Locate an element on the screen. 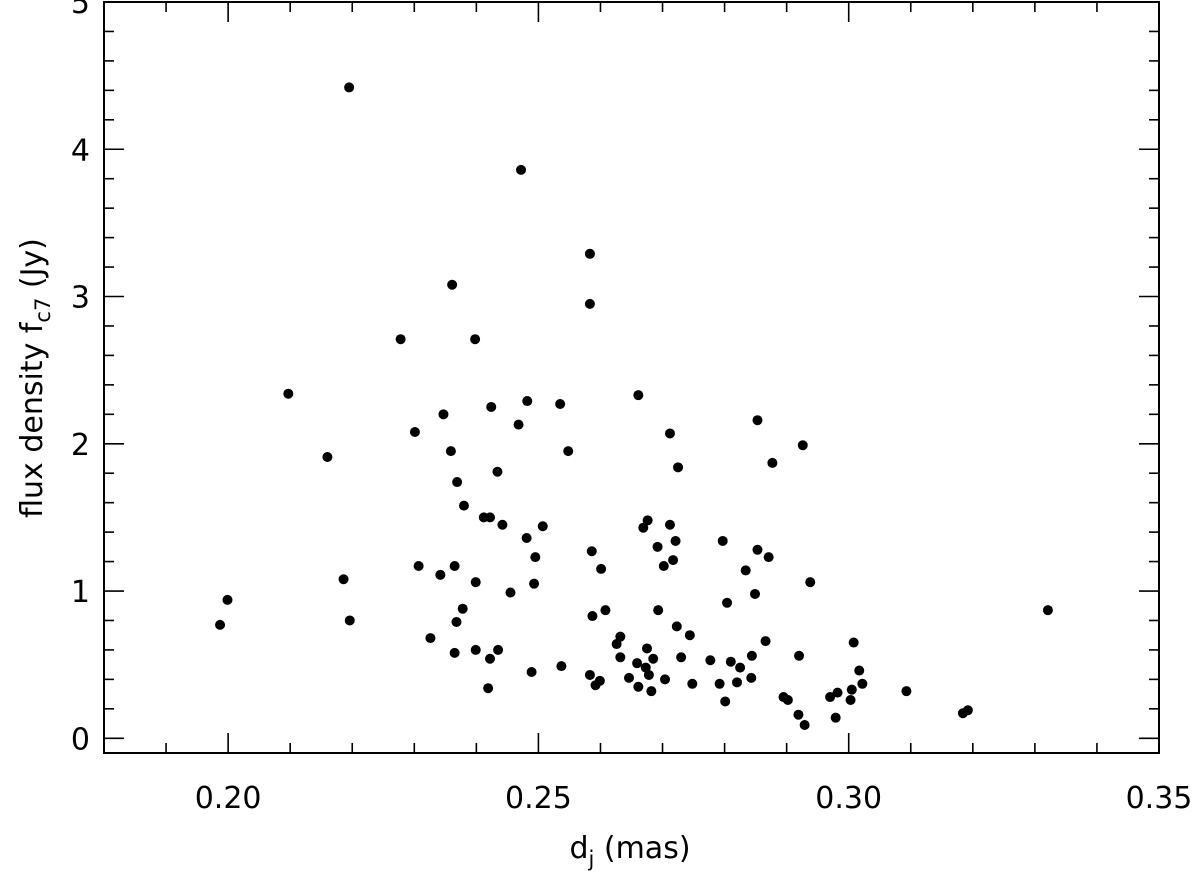  x-tick-label: 0.35 is located at coordinates (1159, 798).